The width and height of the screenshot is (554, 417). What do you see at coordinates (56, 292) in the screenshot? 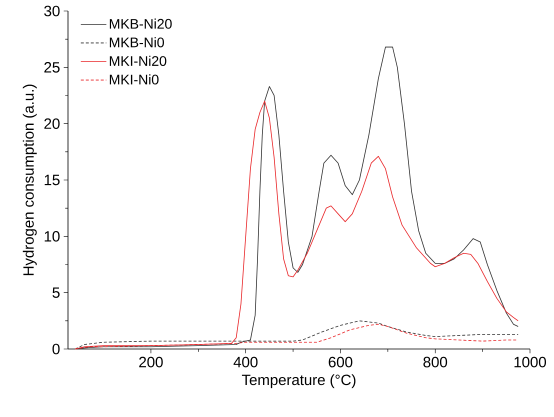
I see `y-tick-label: 5` at bounding box center [56, 292].